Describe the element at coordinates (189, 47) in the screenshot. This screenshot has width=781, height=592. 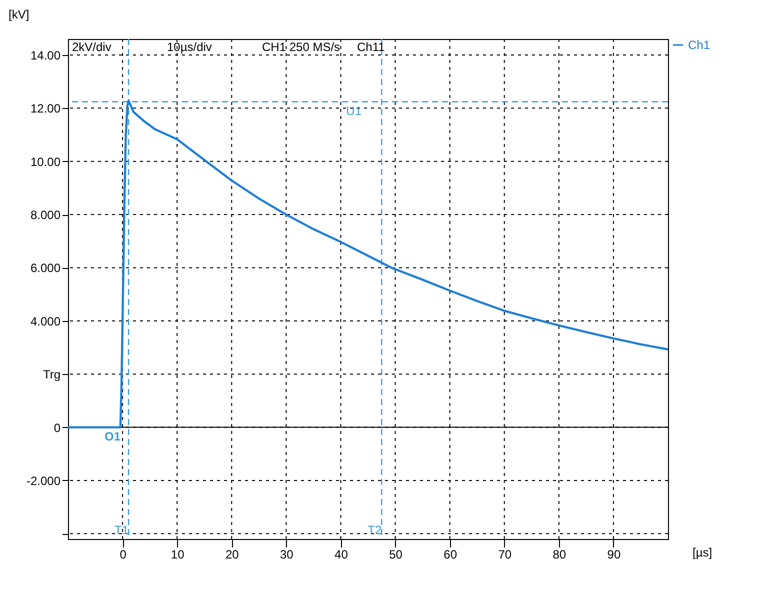
I see `annotation: 10µs/div` at that location.